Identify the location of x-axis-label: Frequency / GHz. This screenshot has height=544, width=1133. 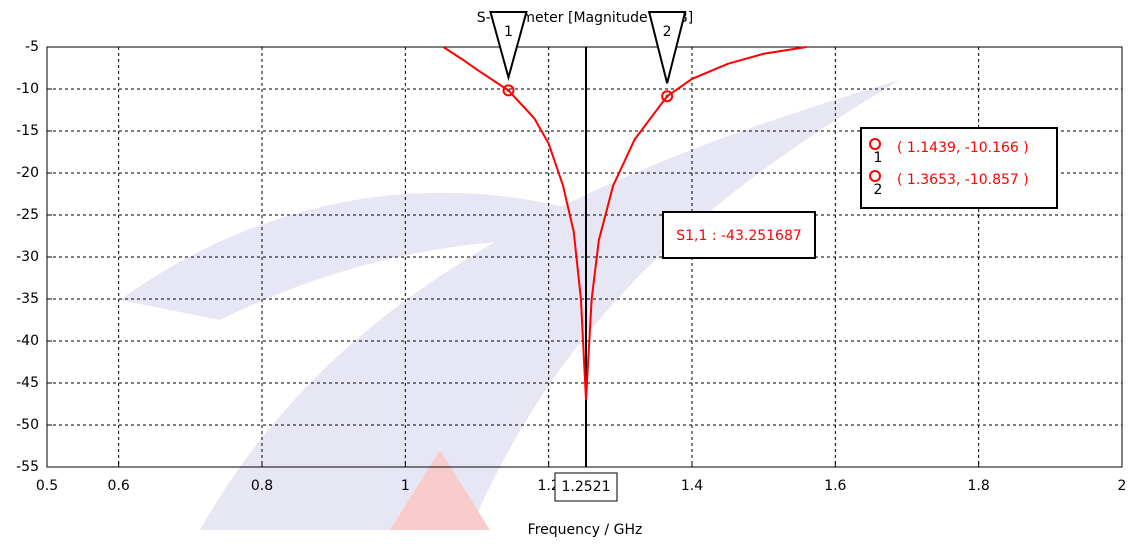
(585, 530).